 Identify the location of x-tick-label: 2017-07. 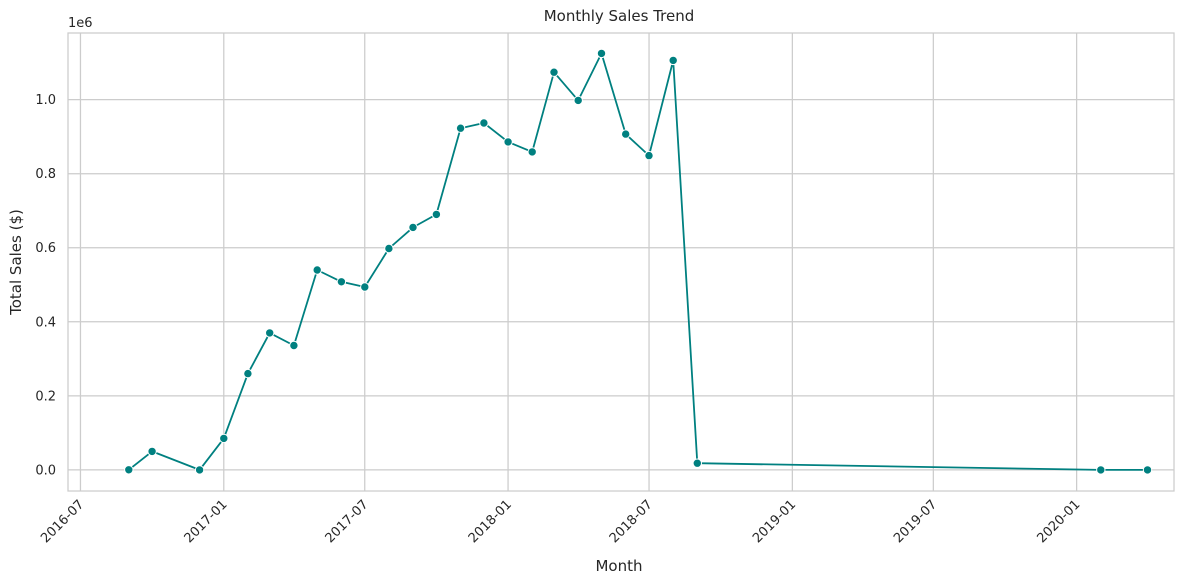
(347, 521).